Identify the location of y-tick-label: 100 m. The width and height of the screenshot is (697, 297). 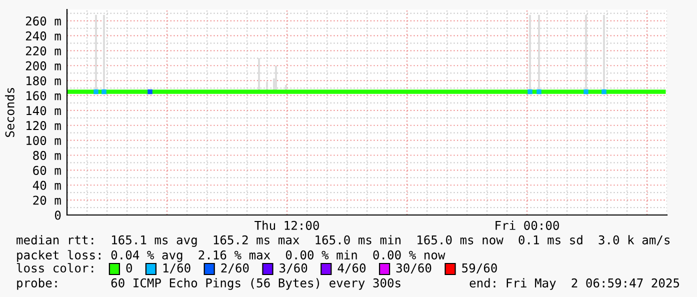
(43, 141).